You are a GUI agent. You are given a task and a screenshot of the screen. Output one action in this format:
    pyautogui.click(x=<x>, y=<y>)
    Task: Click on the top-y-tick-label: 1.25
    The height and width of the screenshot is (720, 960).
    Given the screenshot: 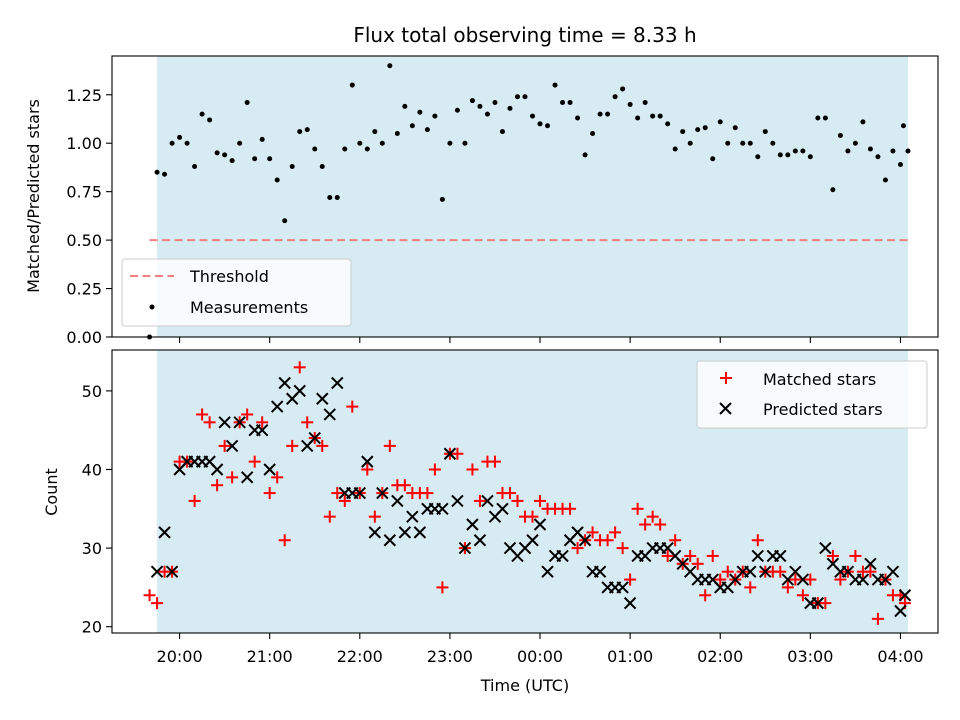 What is the action you would take?
    pyautogui.click(x=84, y=95)
    